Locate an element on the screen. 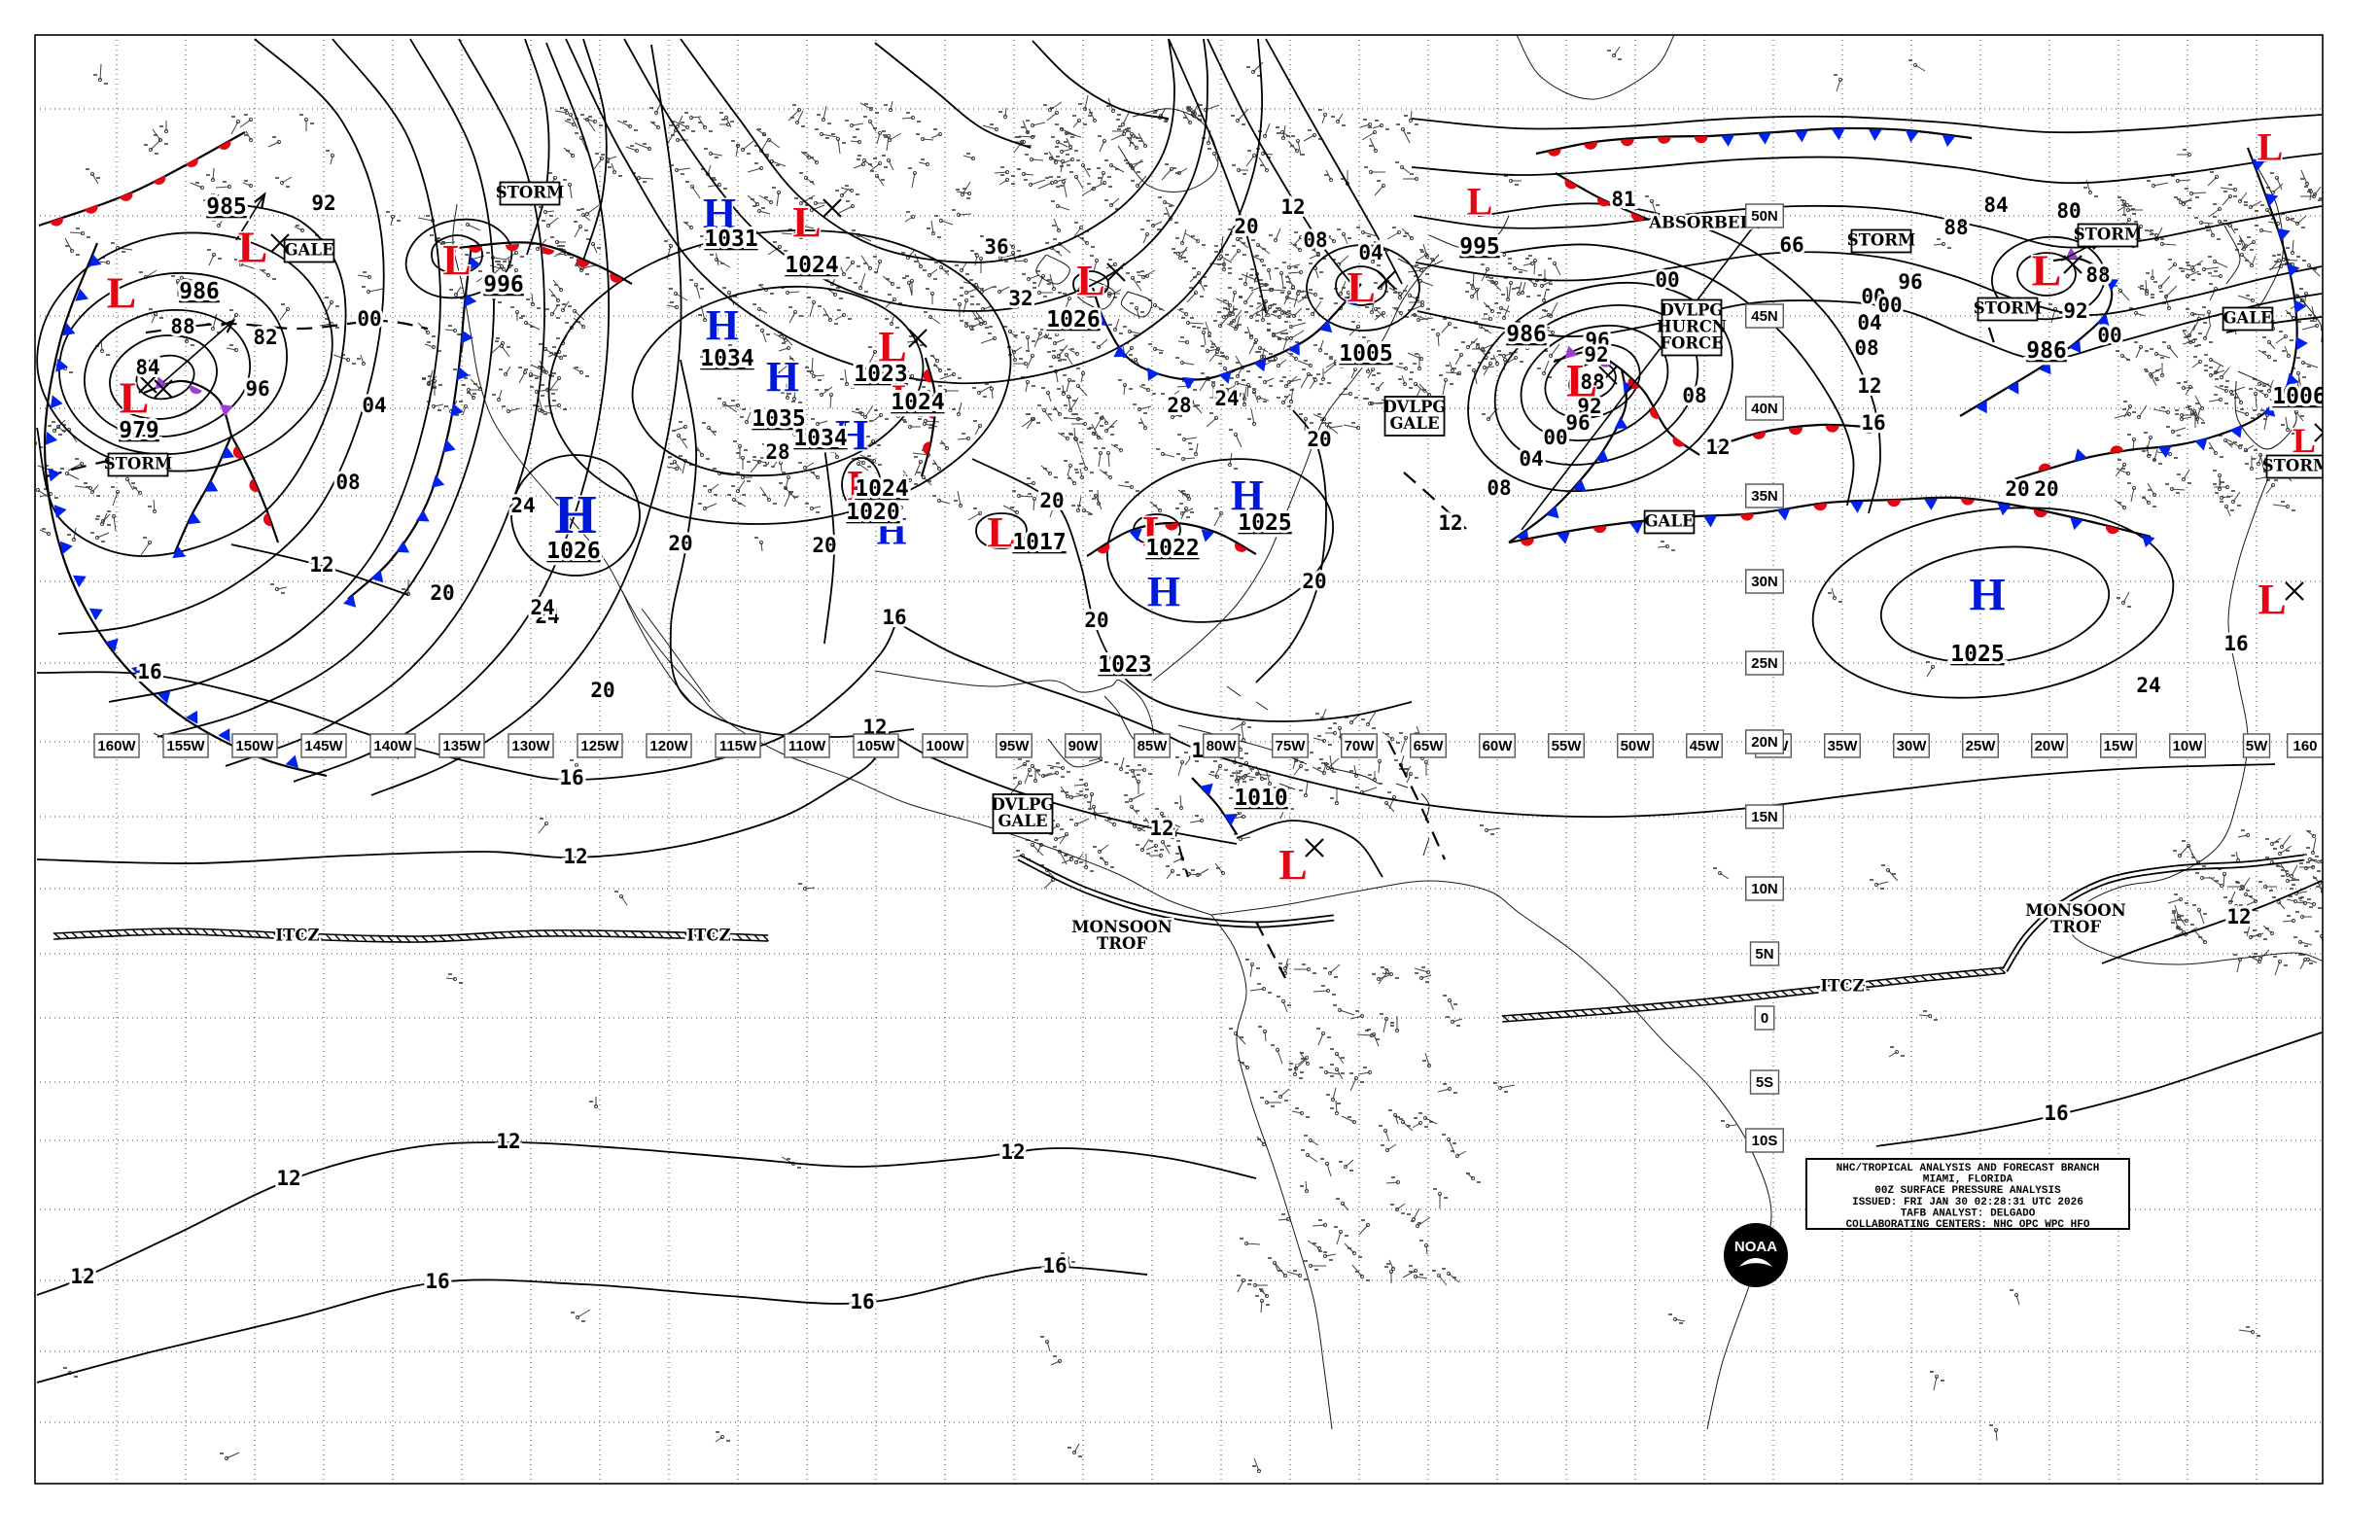  info-box-line: TAFB ANALYST: DELGADO is located at coordinates (1968, 1213).